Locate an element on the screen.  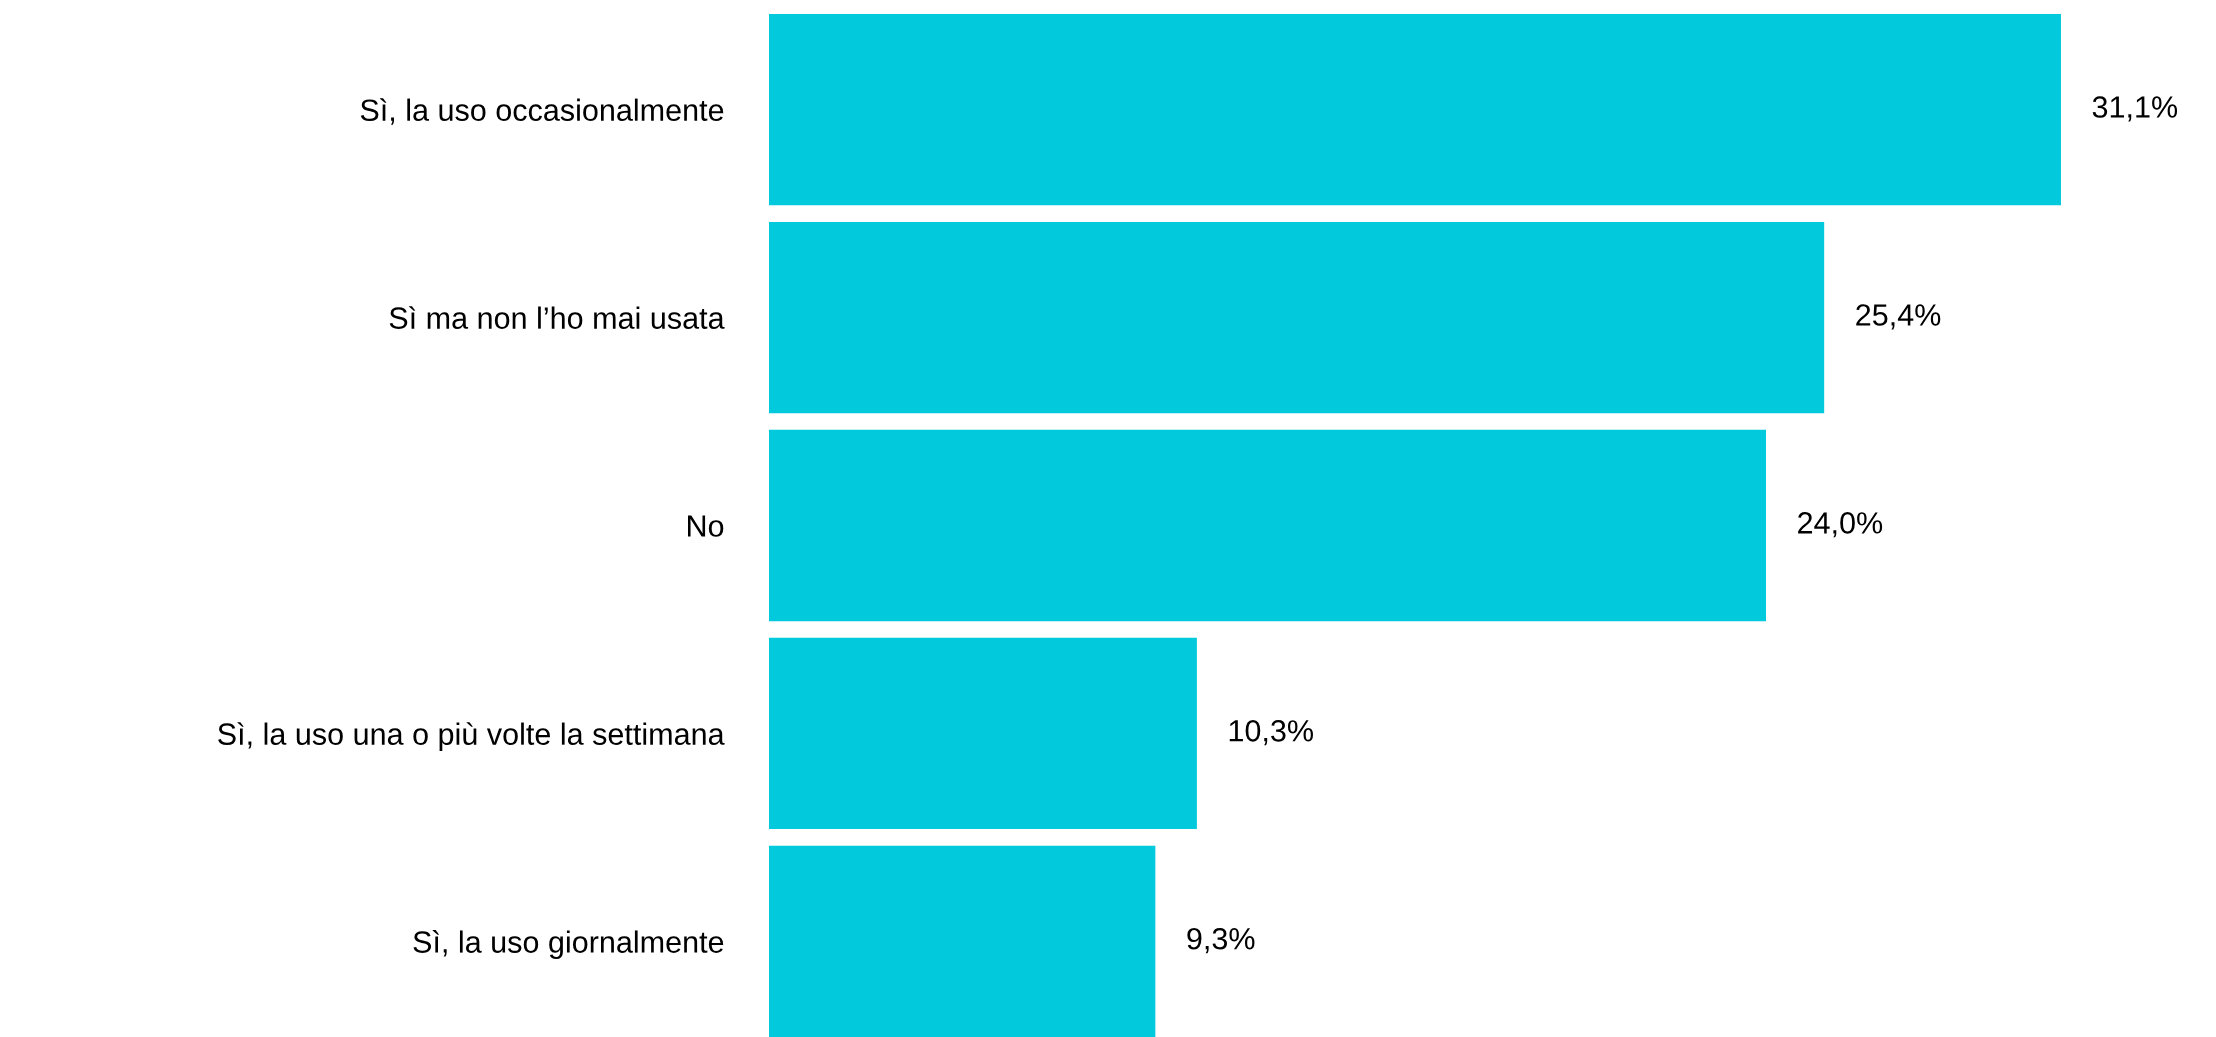
data-label: 9,3% is located at coordinates (1221, 940).